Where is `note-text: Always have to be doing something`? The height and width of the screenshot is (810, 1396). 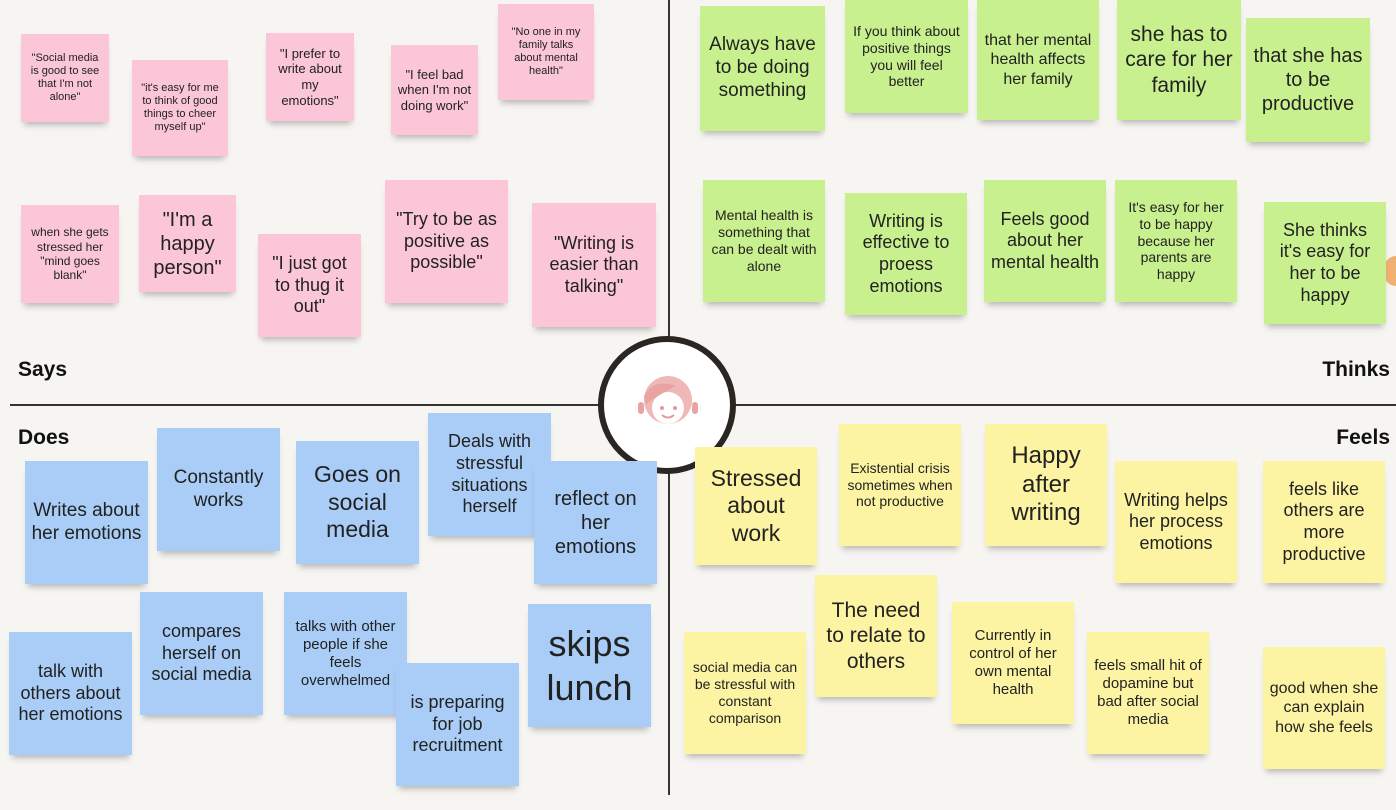
note-text: Always have to be doing something is located at coordinates (762, 67).